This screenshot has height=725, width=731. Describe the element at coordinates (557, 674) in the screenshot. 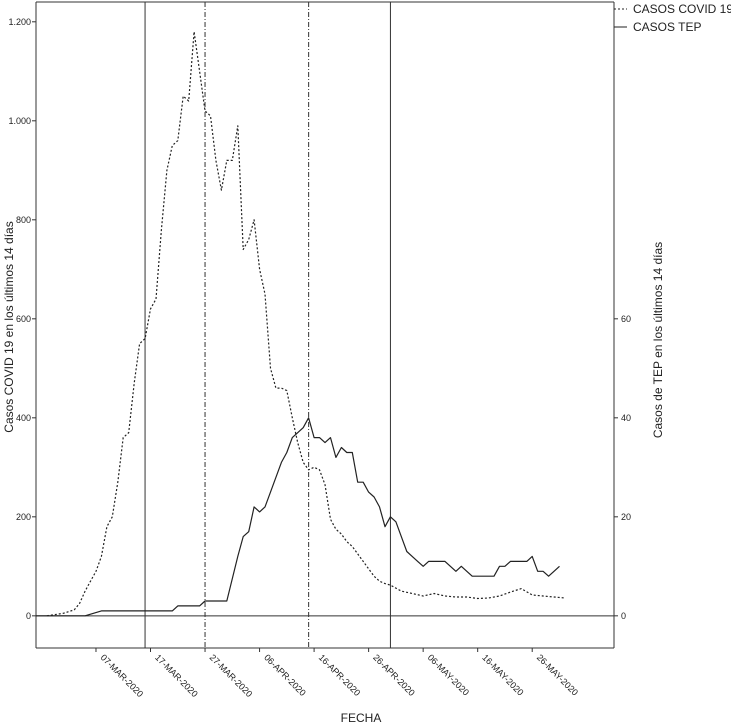

I see `x-tick-label: 26-MAY-2020` at that location.